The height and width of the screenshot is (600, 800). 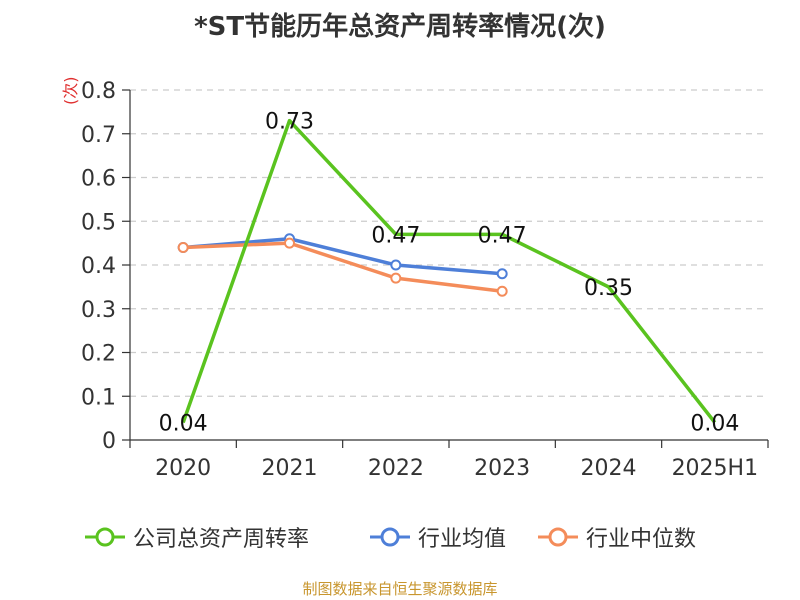 I want to click on legend-label: 行业中位数, so click(x=641, y=539).